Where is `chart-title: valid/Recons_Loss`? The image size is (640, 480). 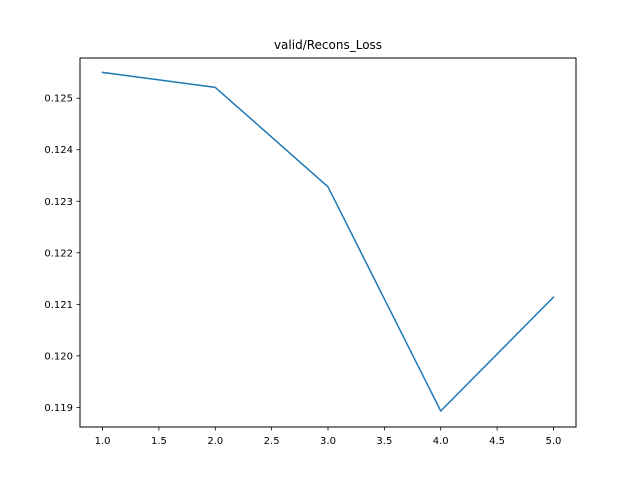 chart-title: valid/Recons_Loss is located at coordinates (328, 45).